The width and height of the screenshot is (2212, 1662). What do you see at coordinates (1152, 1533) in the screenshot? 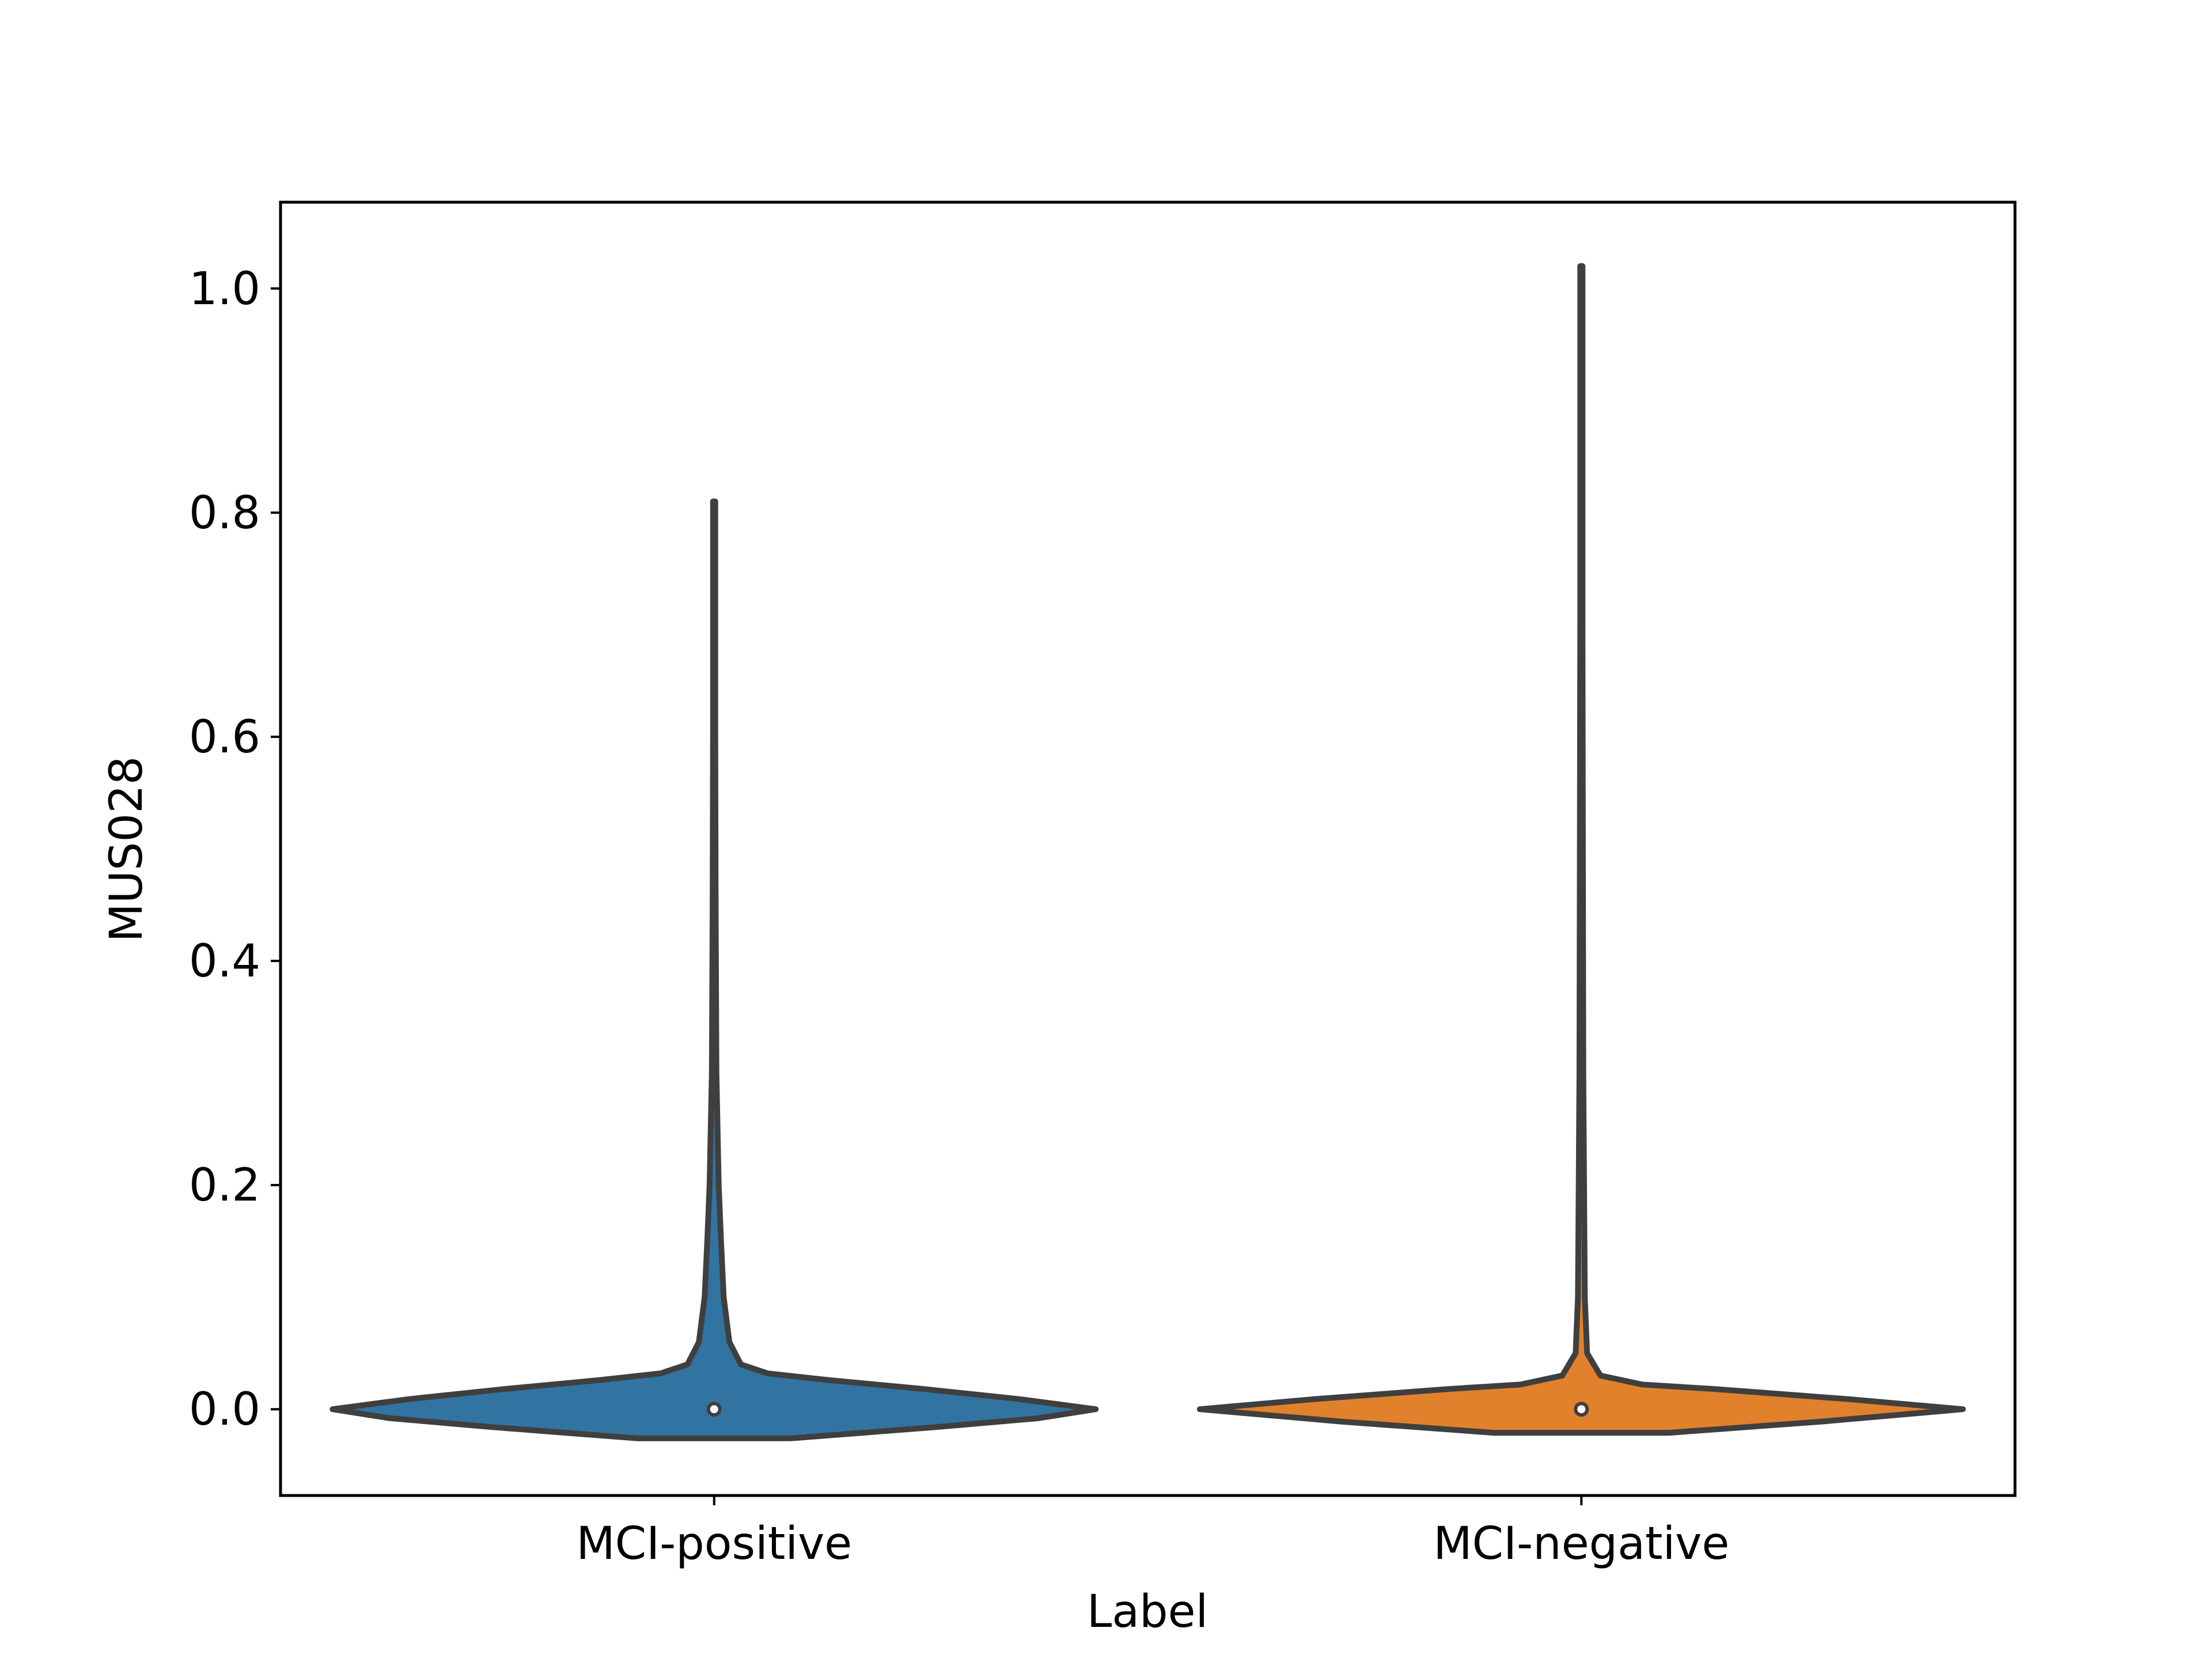
I see `x-axis: MCI-positive MCI-negative` at bounding box center [1152, 1533].